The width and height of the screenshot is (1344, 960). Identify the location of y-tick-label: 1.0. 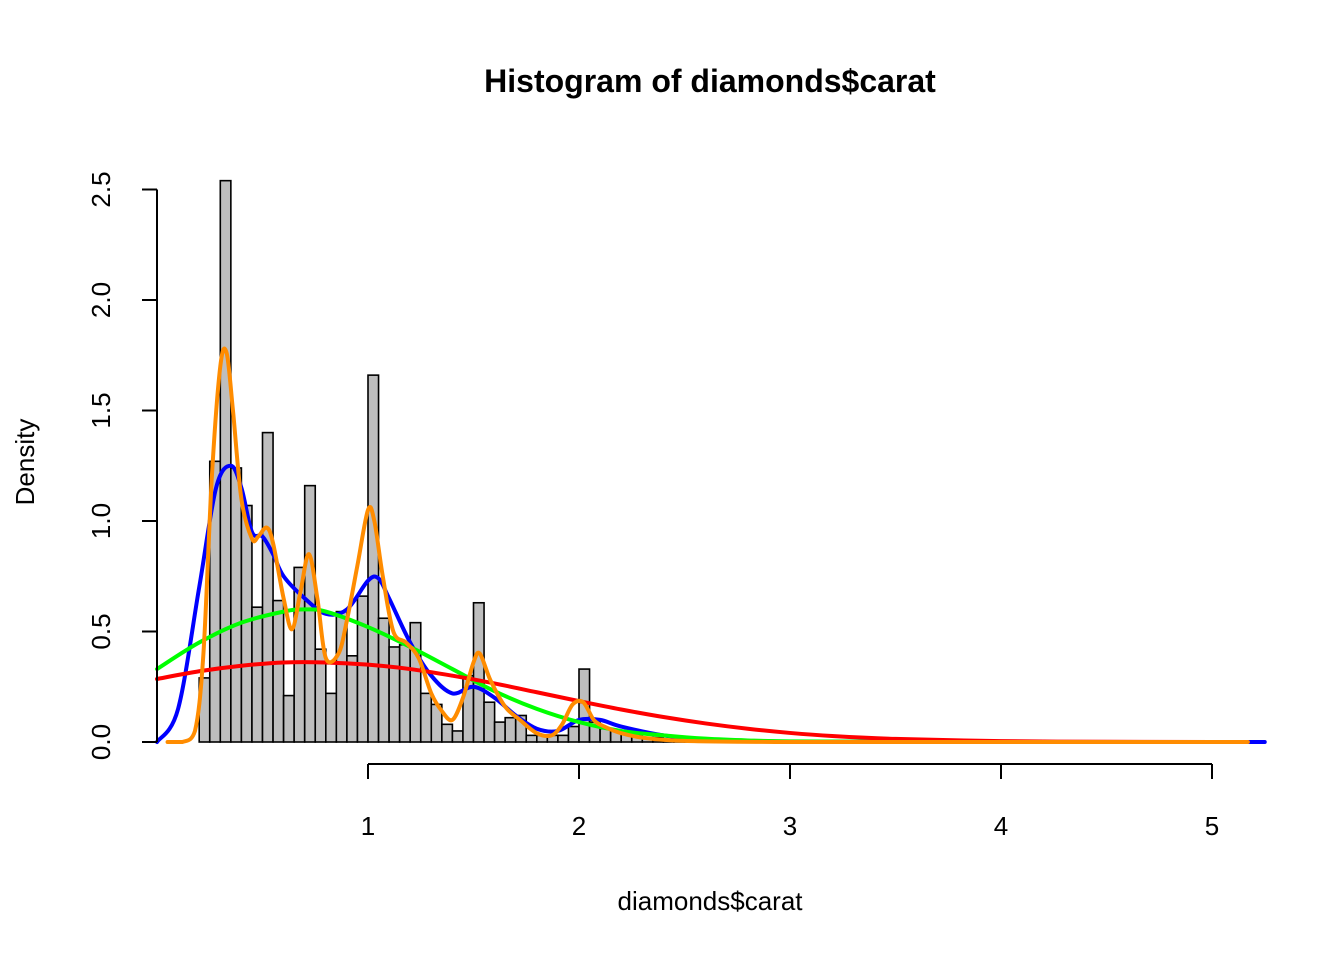
(101, 521).